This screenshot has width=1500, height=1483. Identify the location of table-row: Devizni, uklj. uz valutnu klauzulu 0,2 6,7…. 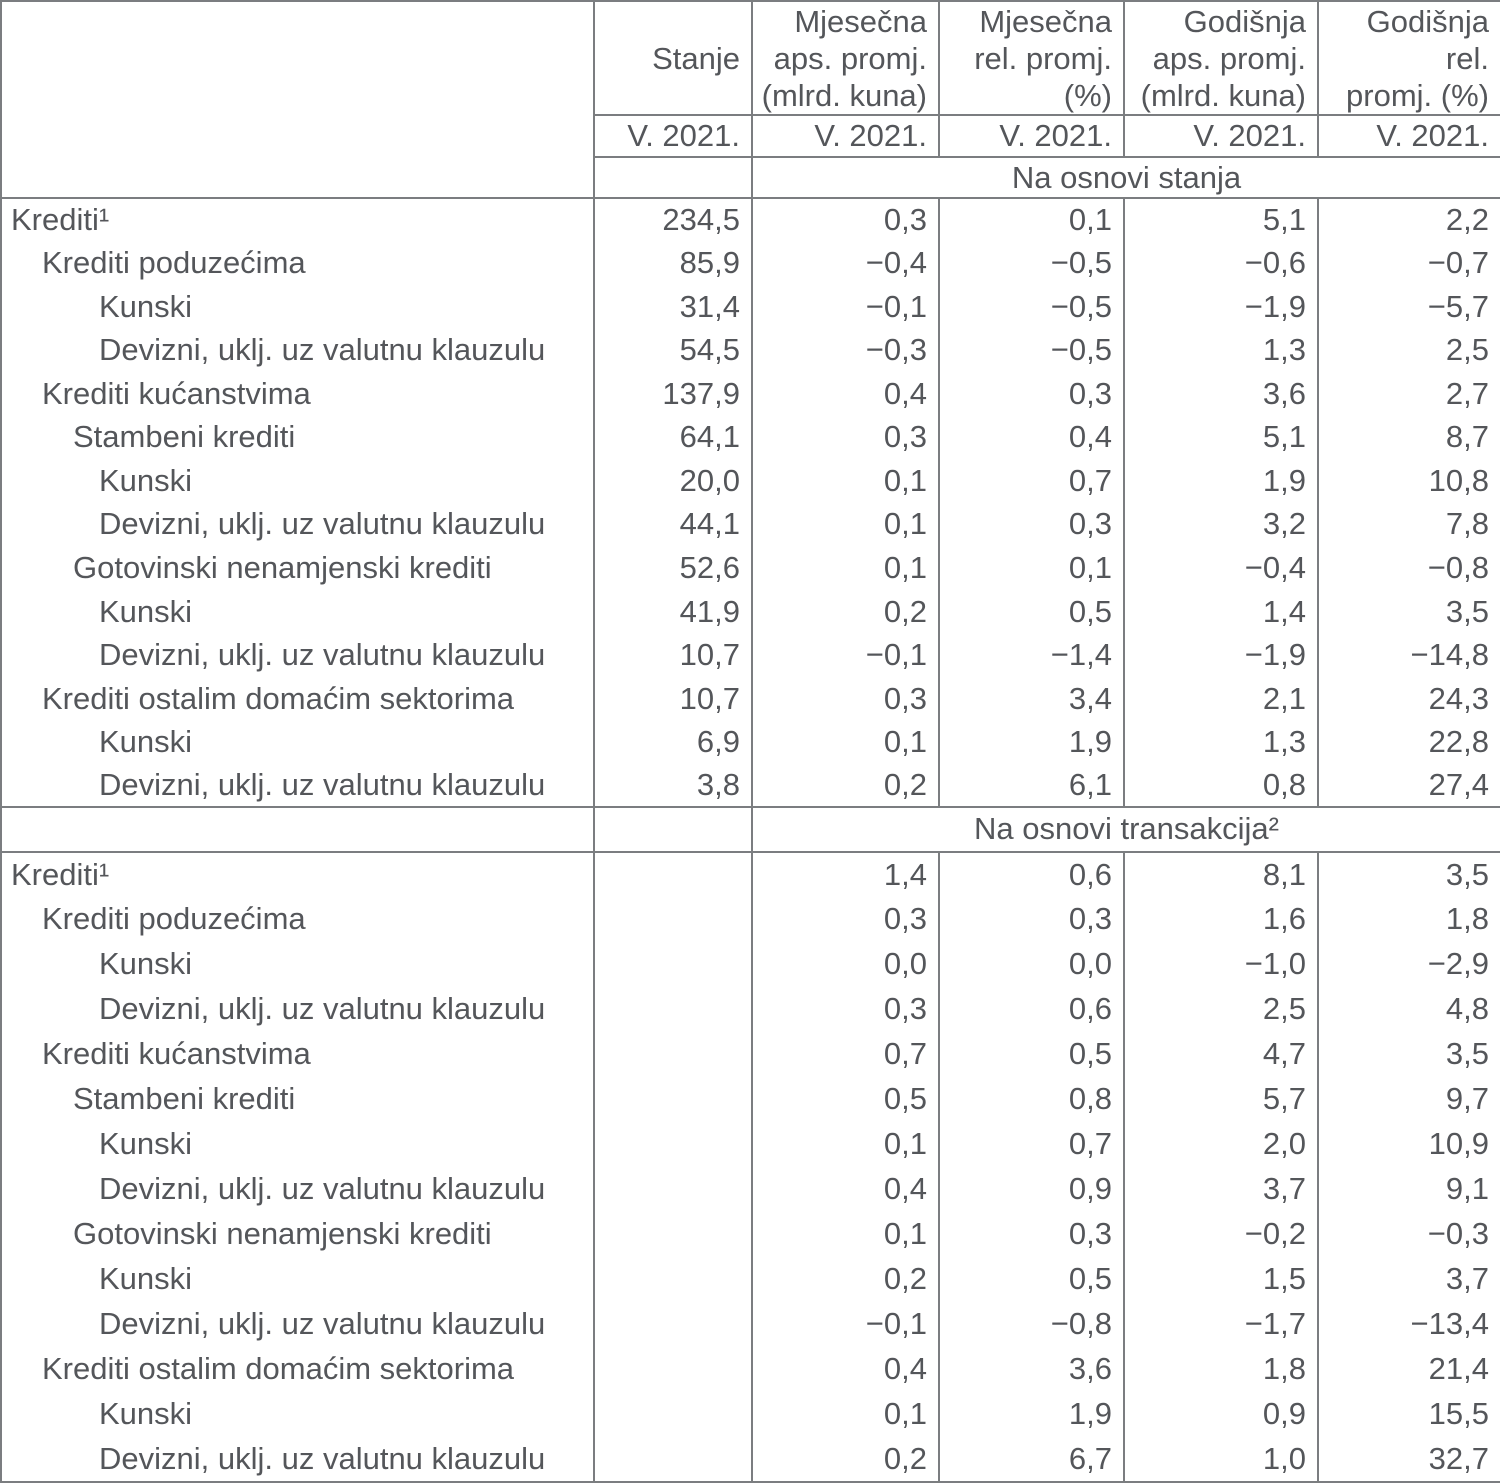
(750, 1459).